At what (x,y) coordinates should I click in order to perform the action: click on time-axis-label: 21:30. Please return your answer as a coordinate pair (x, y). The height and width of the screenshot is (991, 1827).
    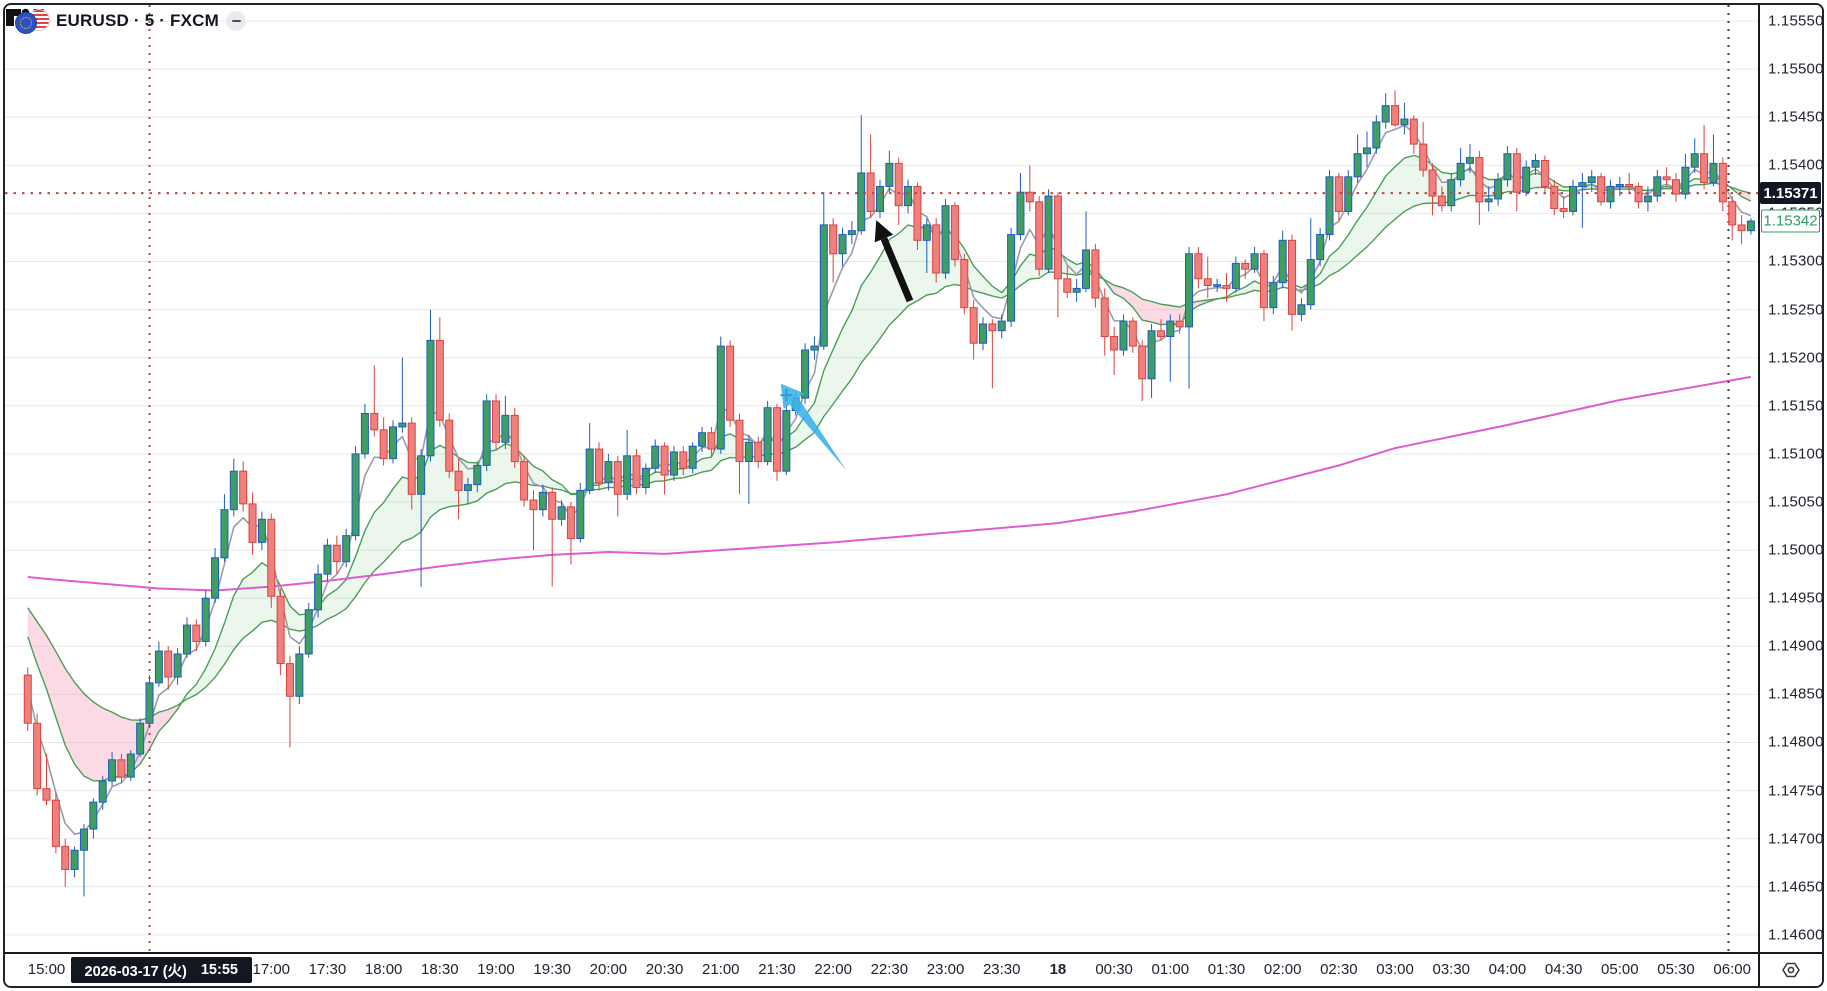
    Looking at the image, I should click on (777, 969).